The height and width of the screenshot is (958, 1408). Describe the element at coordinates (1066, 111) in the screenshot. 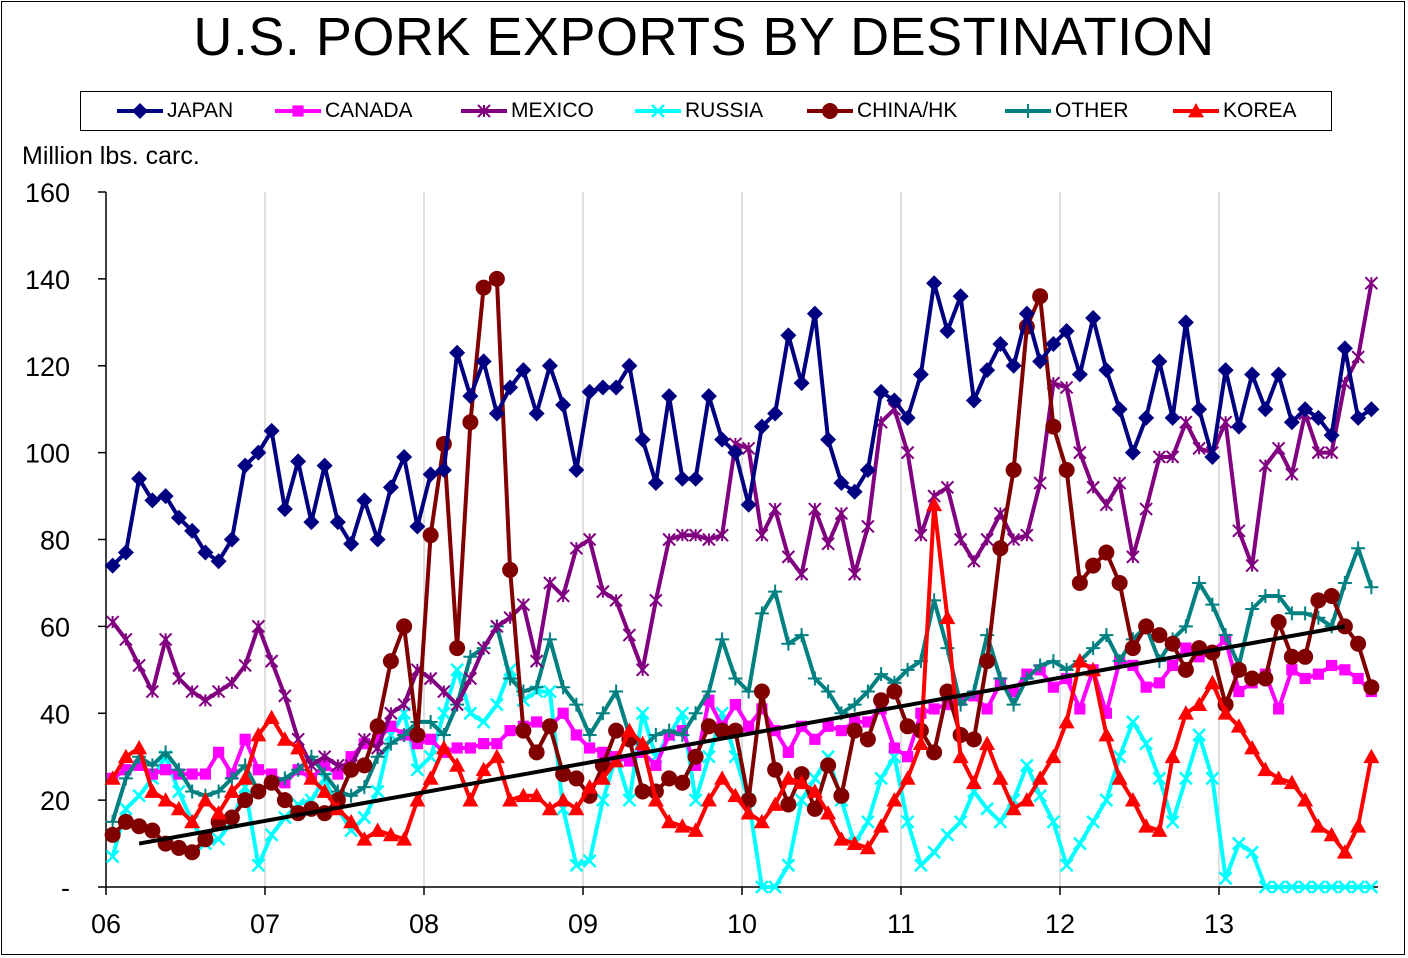

I see `legend-item-other: OTHER` at that location.